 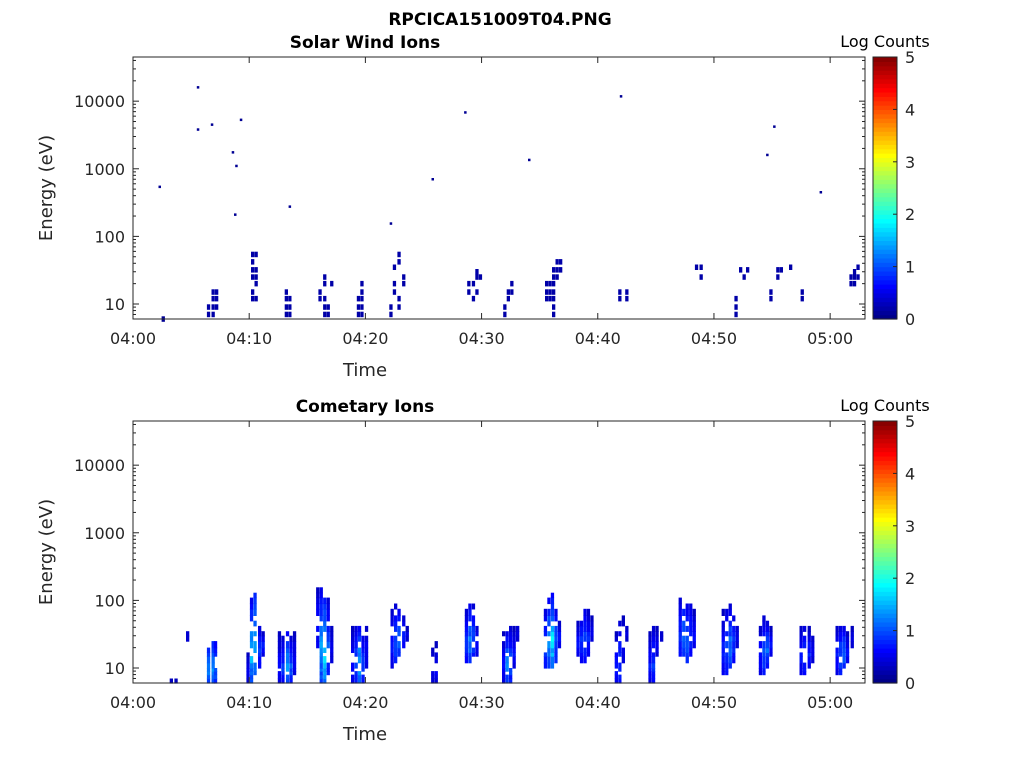 What do you see at coordinates (714, 338) in the screenshot?
I see `x-tick-label: 04:50` at bounding box center [714, 338].